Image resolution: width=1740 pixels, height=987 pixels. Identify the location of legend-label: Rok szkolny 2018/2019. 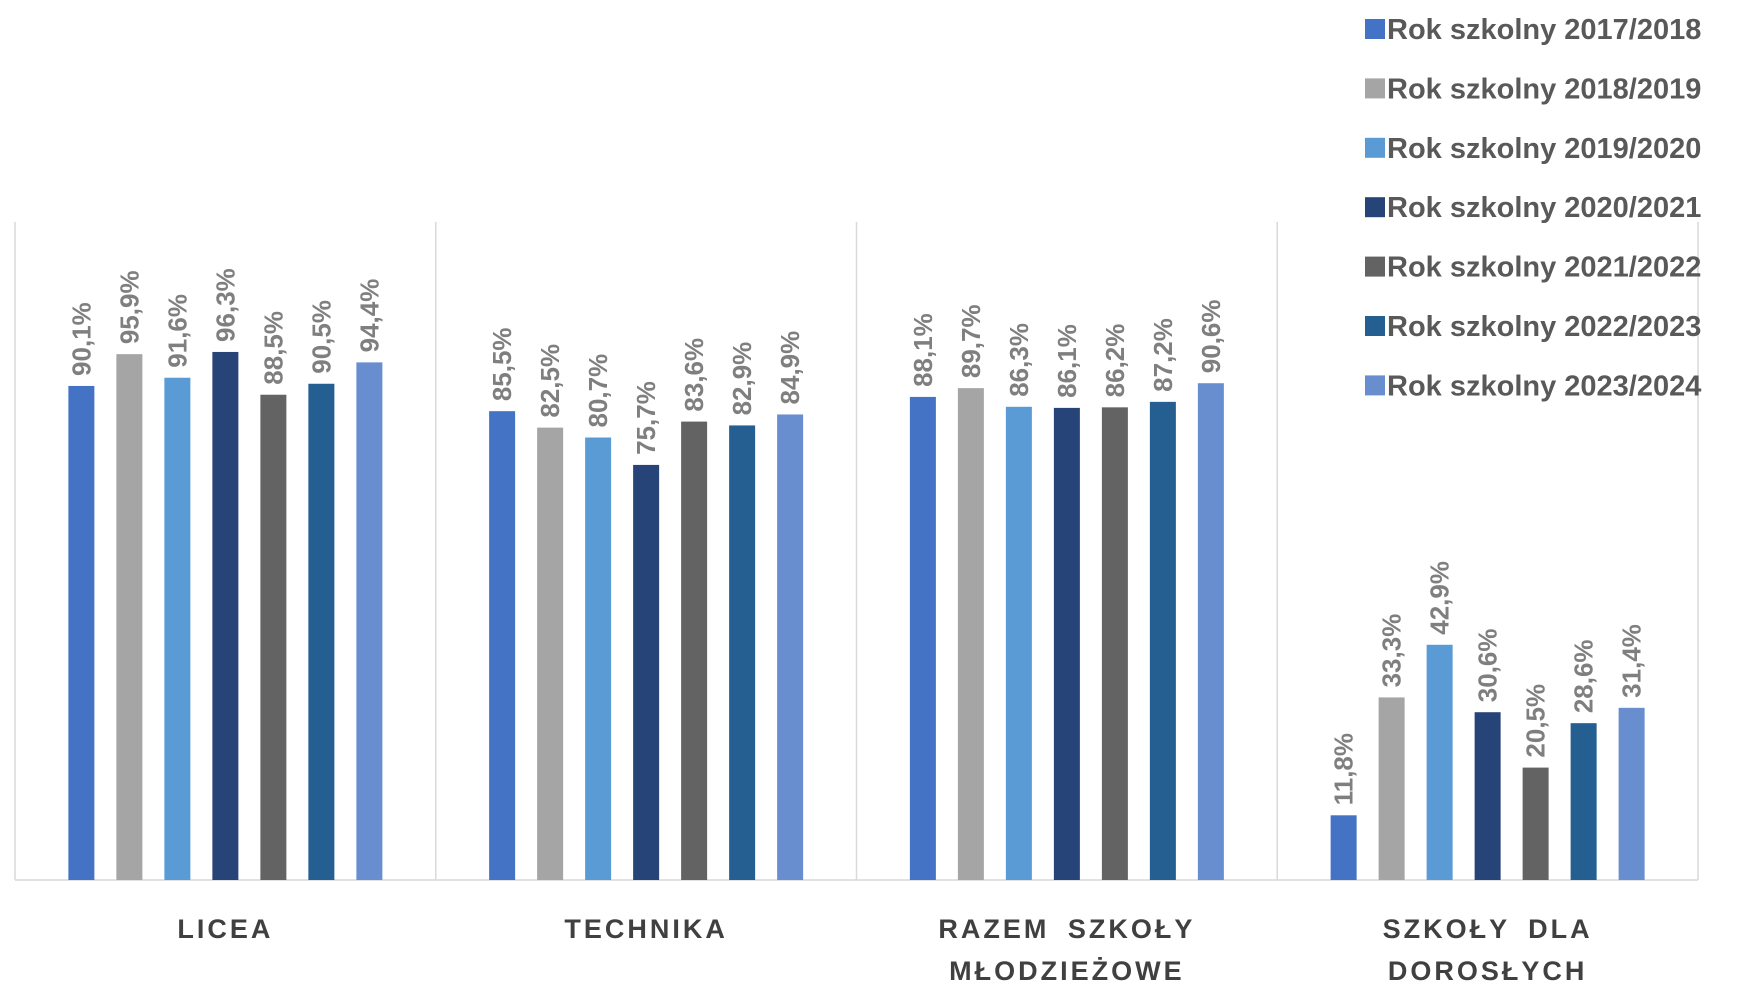
(1544, 89).